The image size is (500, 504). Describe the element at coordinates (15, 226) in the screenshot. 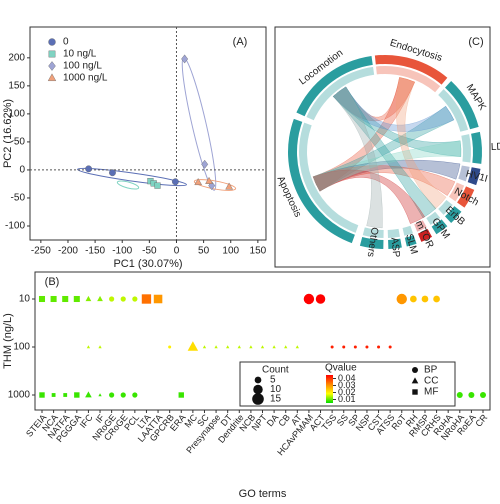

I see `y-tick-label: -100` at that location.